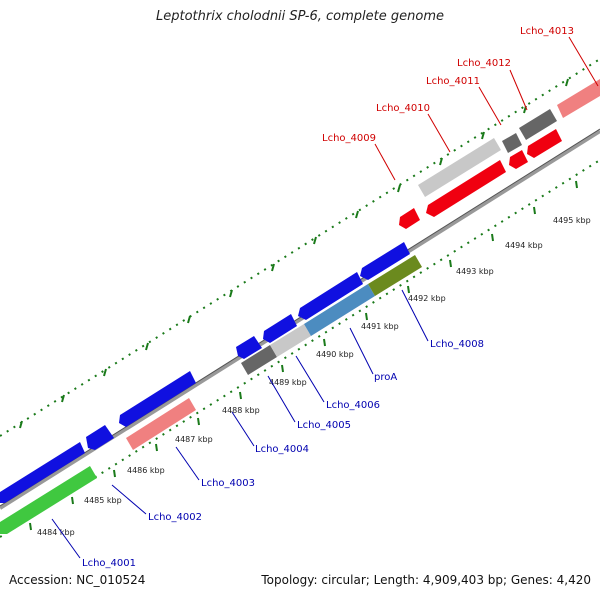 Image resolution: width=600 pixels, height=600 pixels. Describe the element at coordinates (547, 31) in the screenshot. I see `gene-label-lcho-4013: Lcho_4013` at that location.